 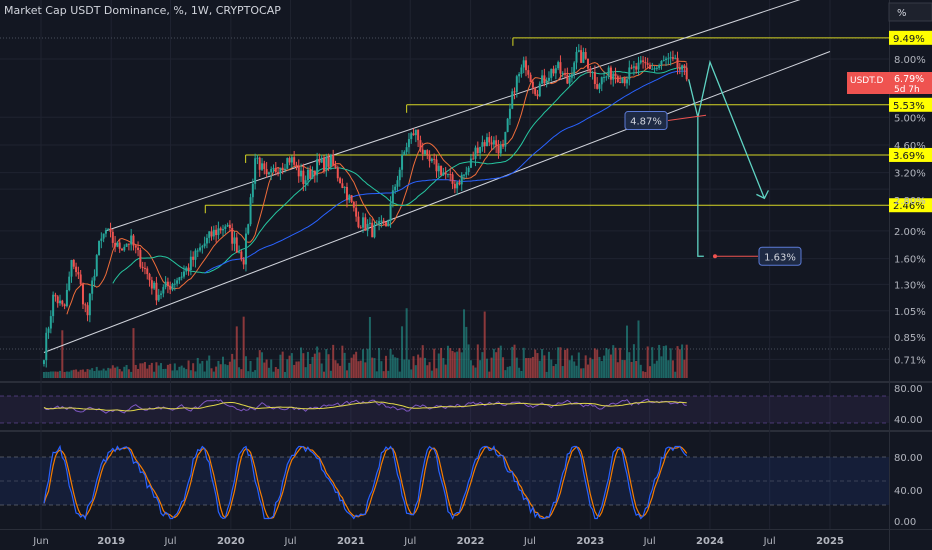 What do you see at coordinates (365, 482) in the screenshot?
I see `stoch-k-line` at bounding box center [365, 482].